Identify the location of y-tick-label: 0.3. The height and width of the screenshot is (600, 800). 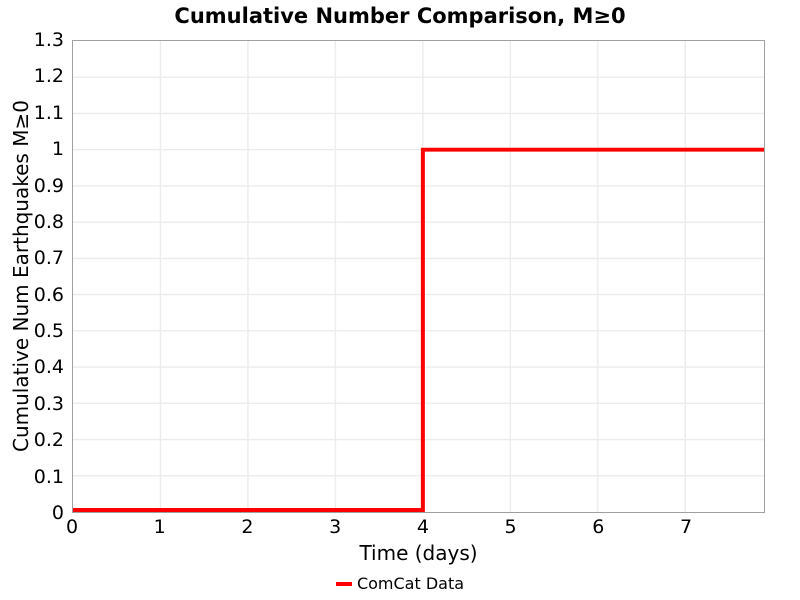
(48, 403).